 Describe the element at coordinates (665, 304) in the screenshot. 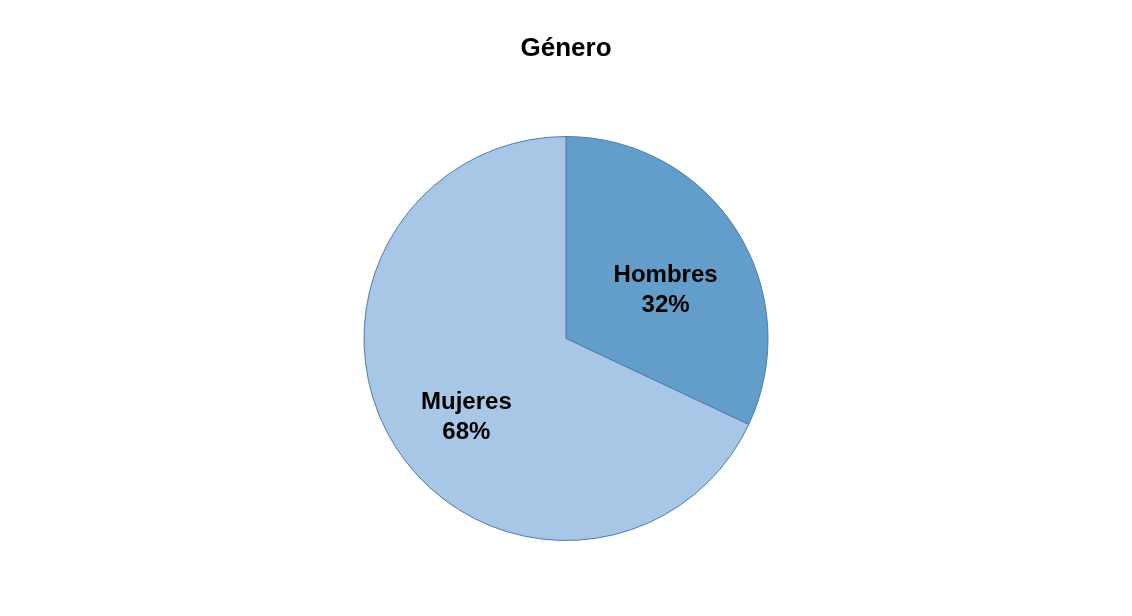

I see `data-label: 32%` at that location.